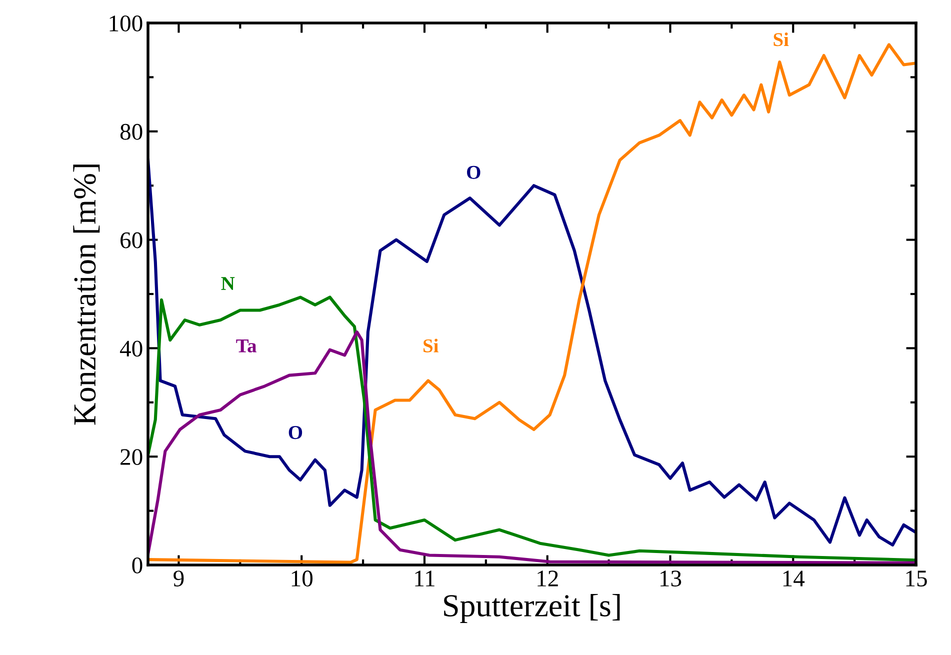  What do you see at coordinates (131, 240) in the screenshot?
I see `y-tick-label: 60` at bounding box center [131, 240].